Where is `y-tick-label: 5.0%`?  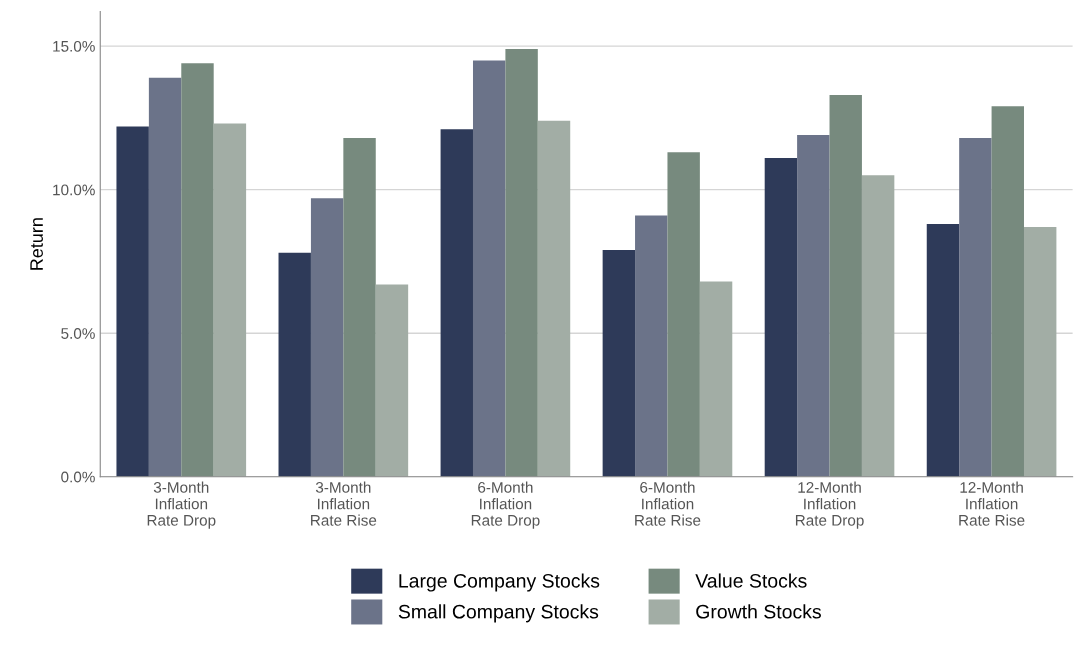 y-tick-label: 5.0% is located at coordinates (78, 333).